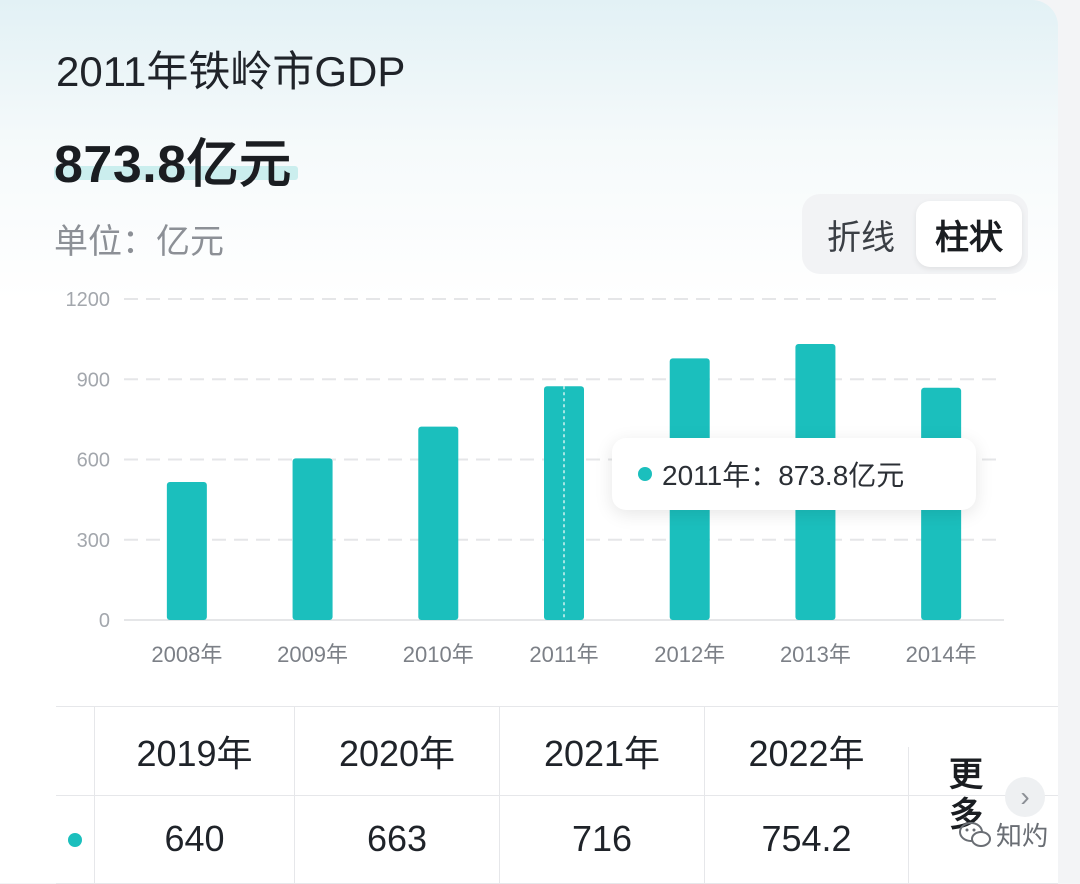 The width and height of the screenshot is (1080, 884). I want to click on y-tick-label: 1200, so click(88, 300).